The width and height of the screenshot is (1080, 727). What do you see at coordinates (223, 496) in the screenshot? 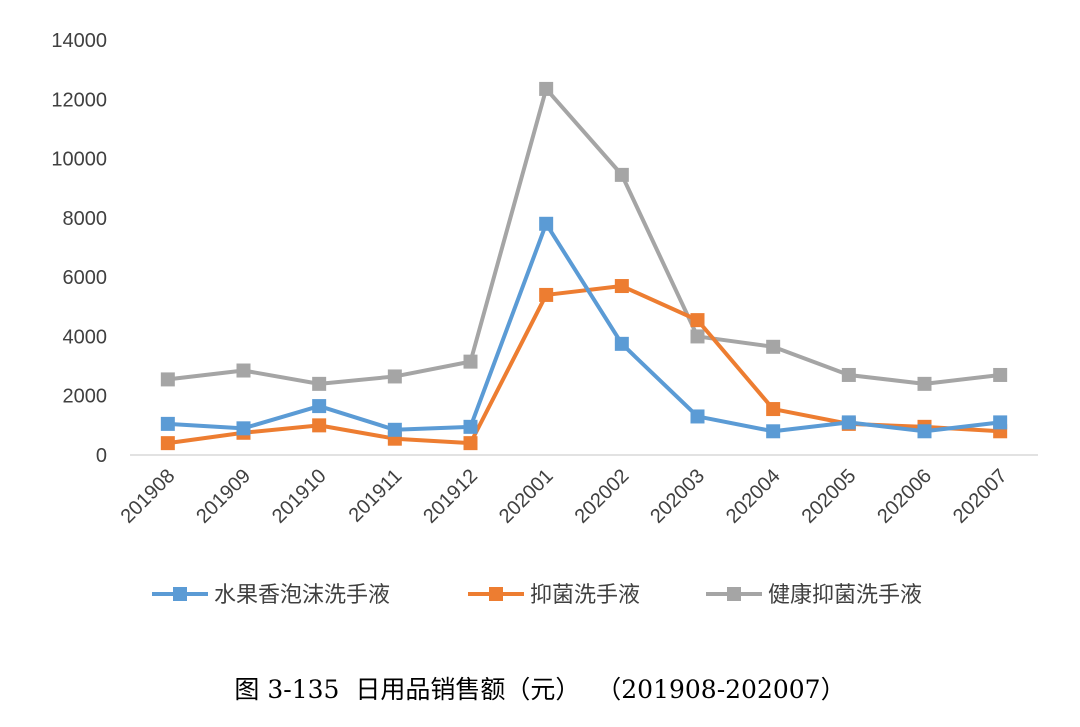
I see `x-tick-label: 201909` at bounding box center [223, 496].